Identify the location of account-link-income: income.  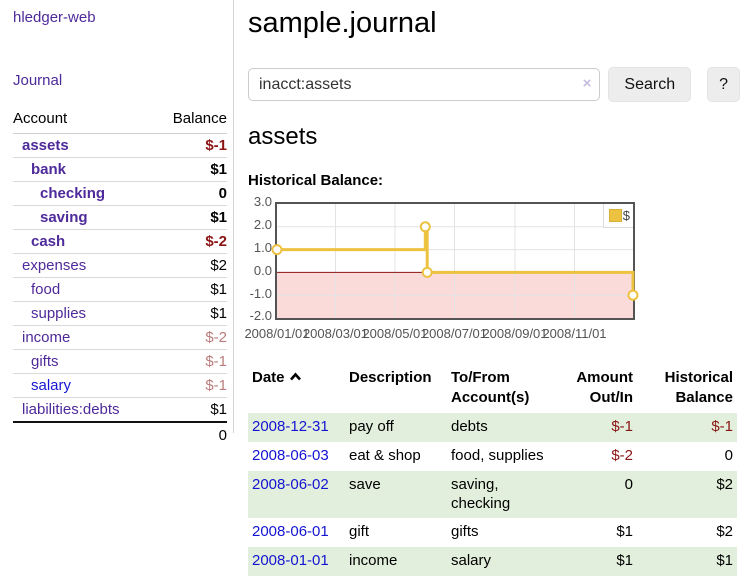
(46, 337).